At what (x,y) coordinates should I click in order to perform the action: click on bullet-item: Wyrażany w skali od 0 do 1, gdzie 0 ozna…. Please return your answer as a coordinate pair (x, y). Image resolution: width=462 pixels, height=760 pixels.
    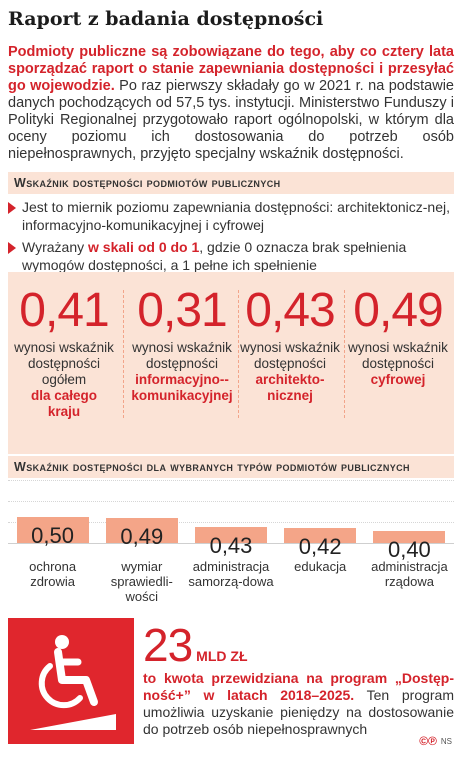
    Looking at the image, I should click on (231, 256).